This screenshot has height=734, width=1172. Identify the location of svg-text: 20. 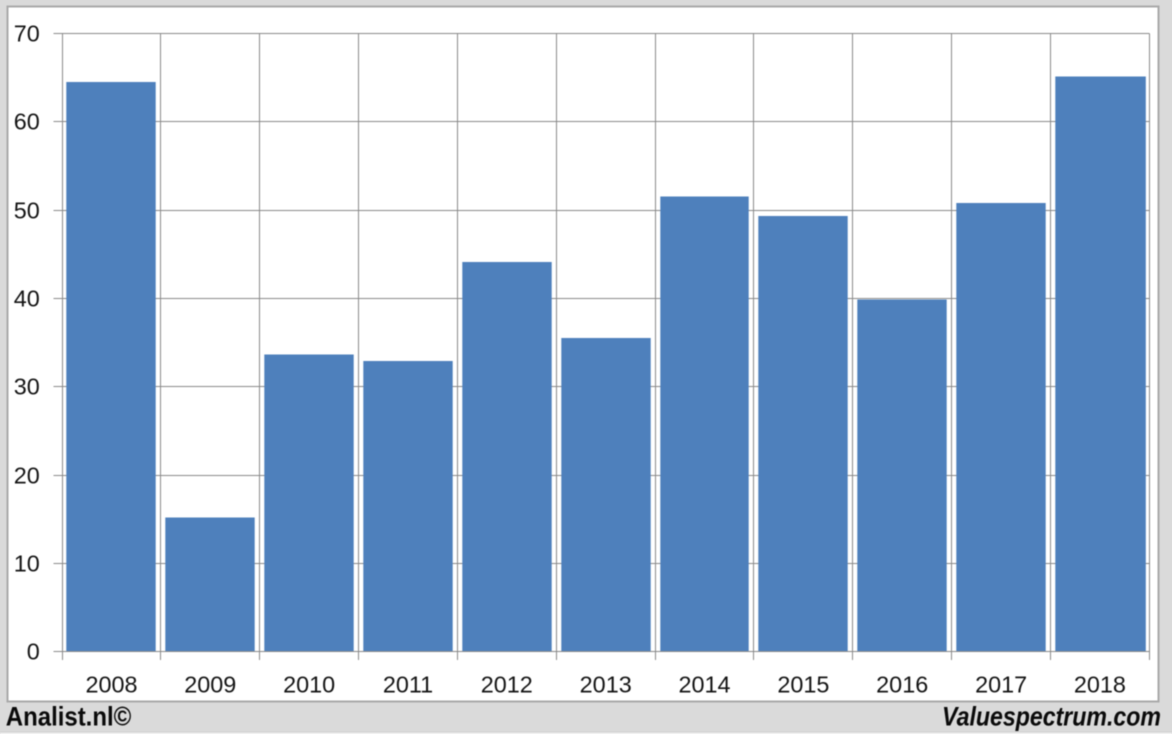
(27, 476).